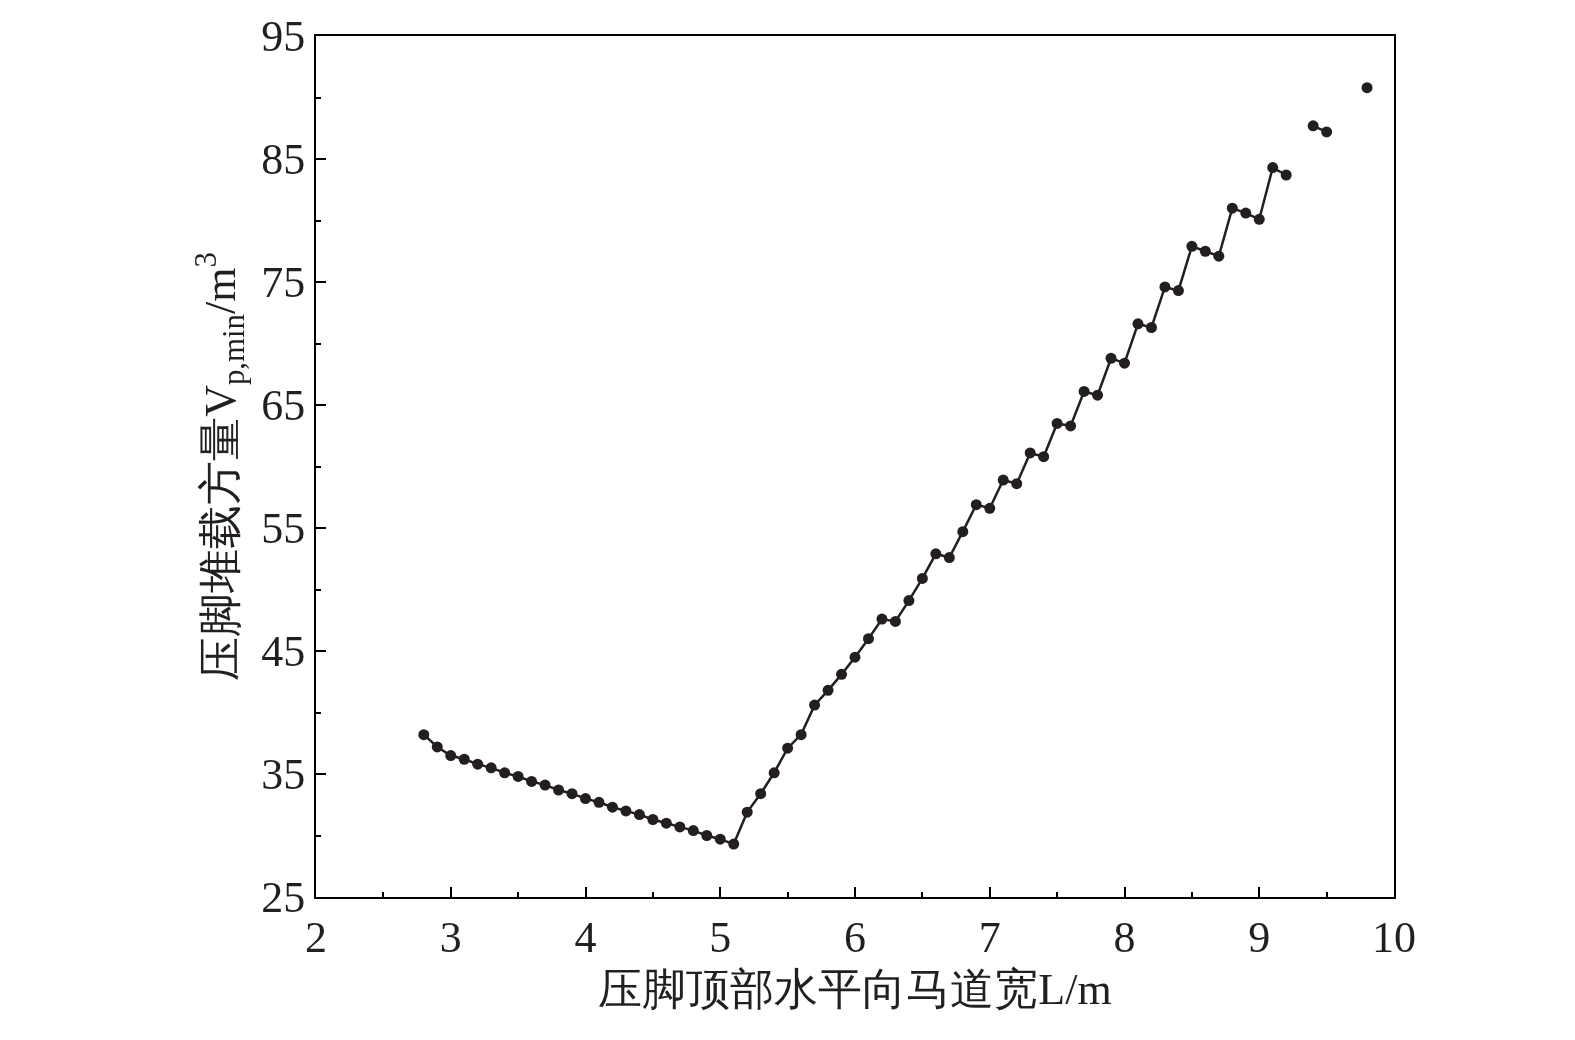 Image resolution: width=1575 pixels, height=1040 pixels. I want to click on y-tick-label: 65, so click(283, 406).